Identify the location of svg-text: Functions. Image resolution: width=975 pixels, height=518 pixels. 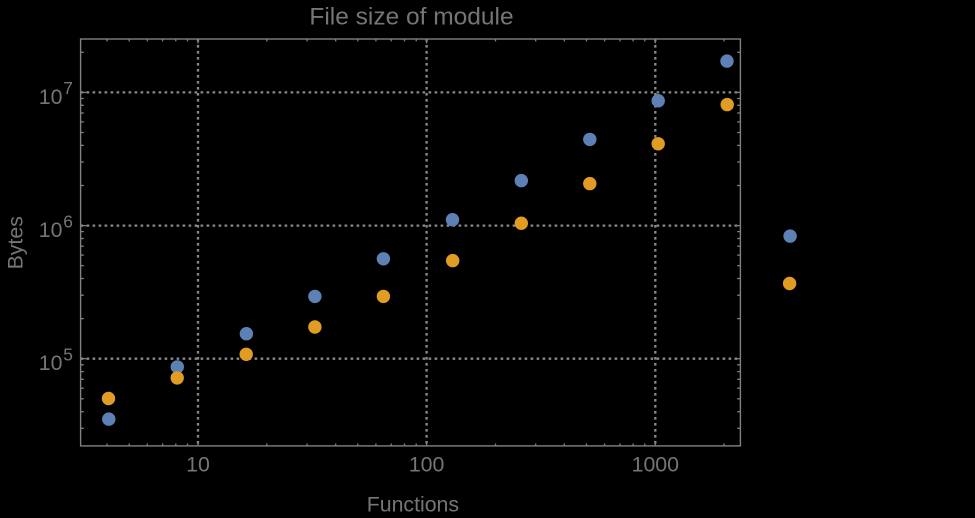
(413, 503).